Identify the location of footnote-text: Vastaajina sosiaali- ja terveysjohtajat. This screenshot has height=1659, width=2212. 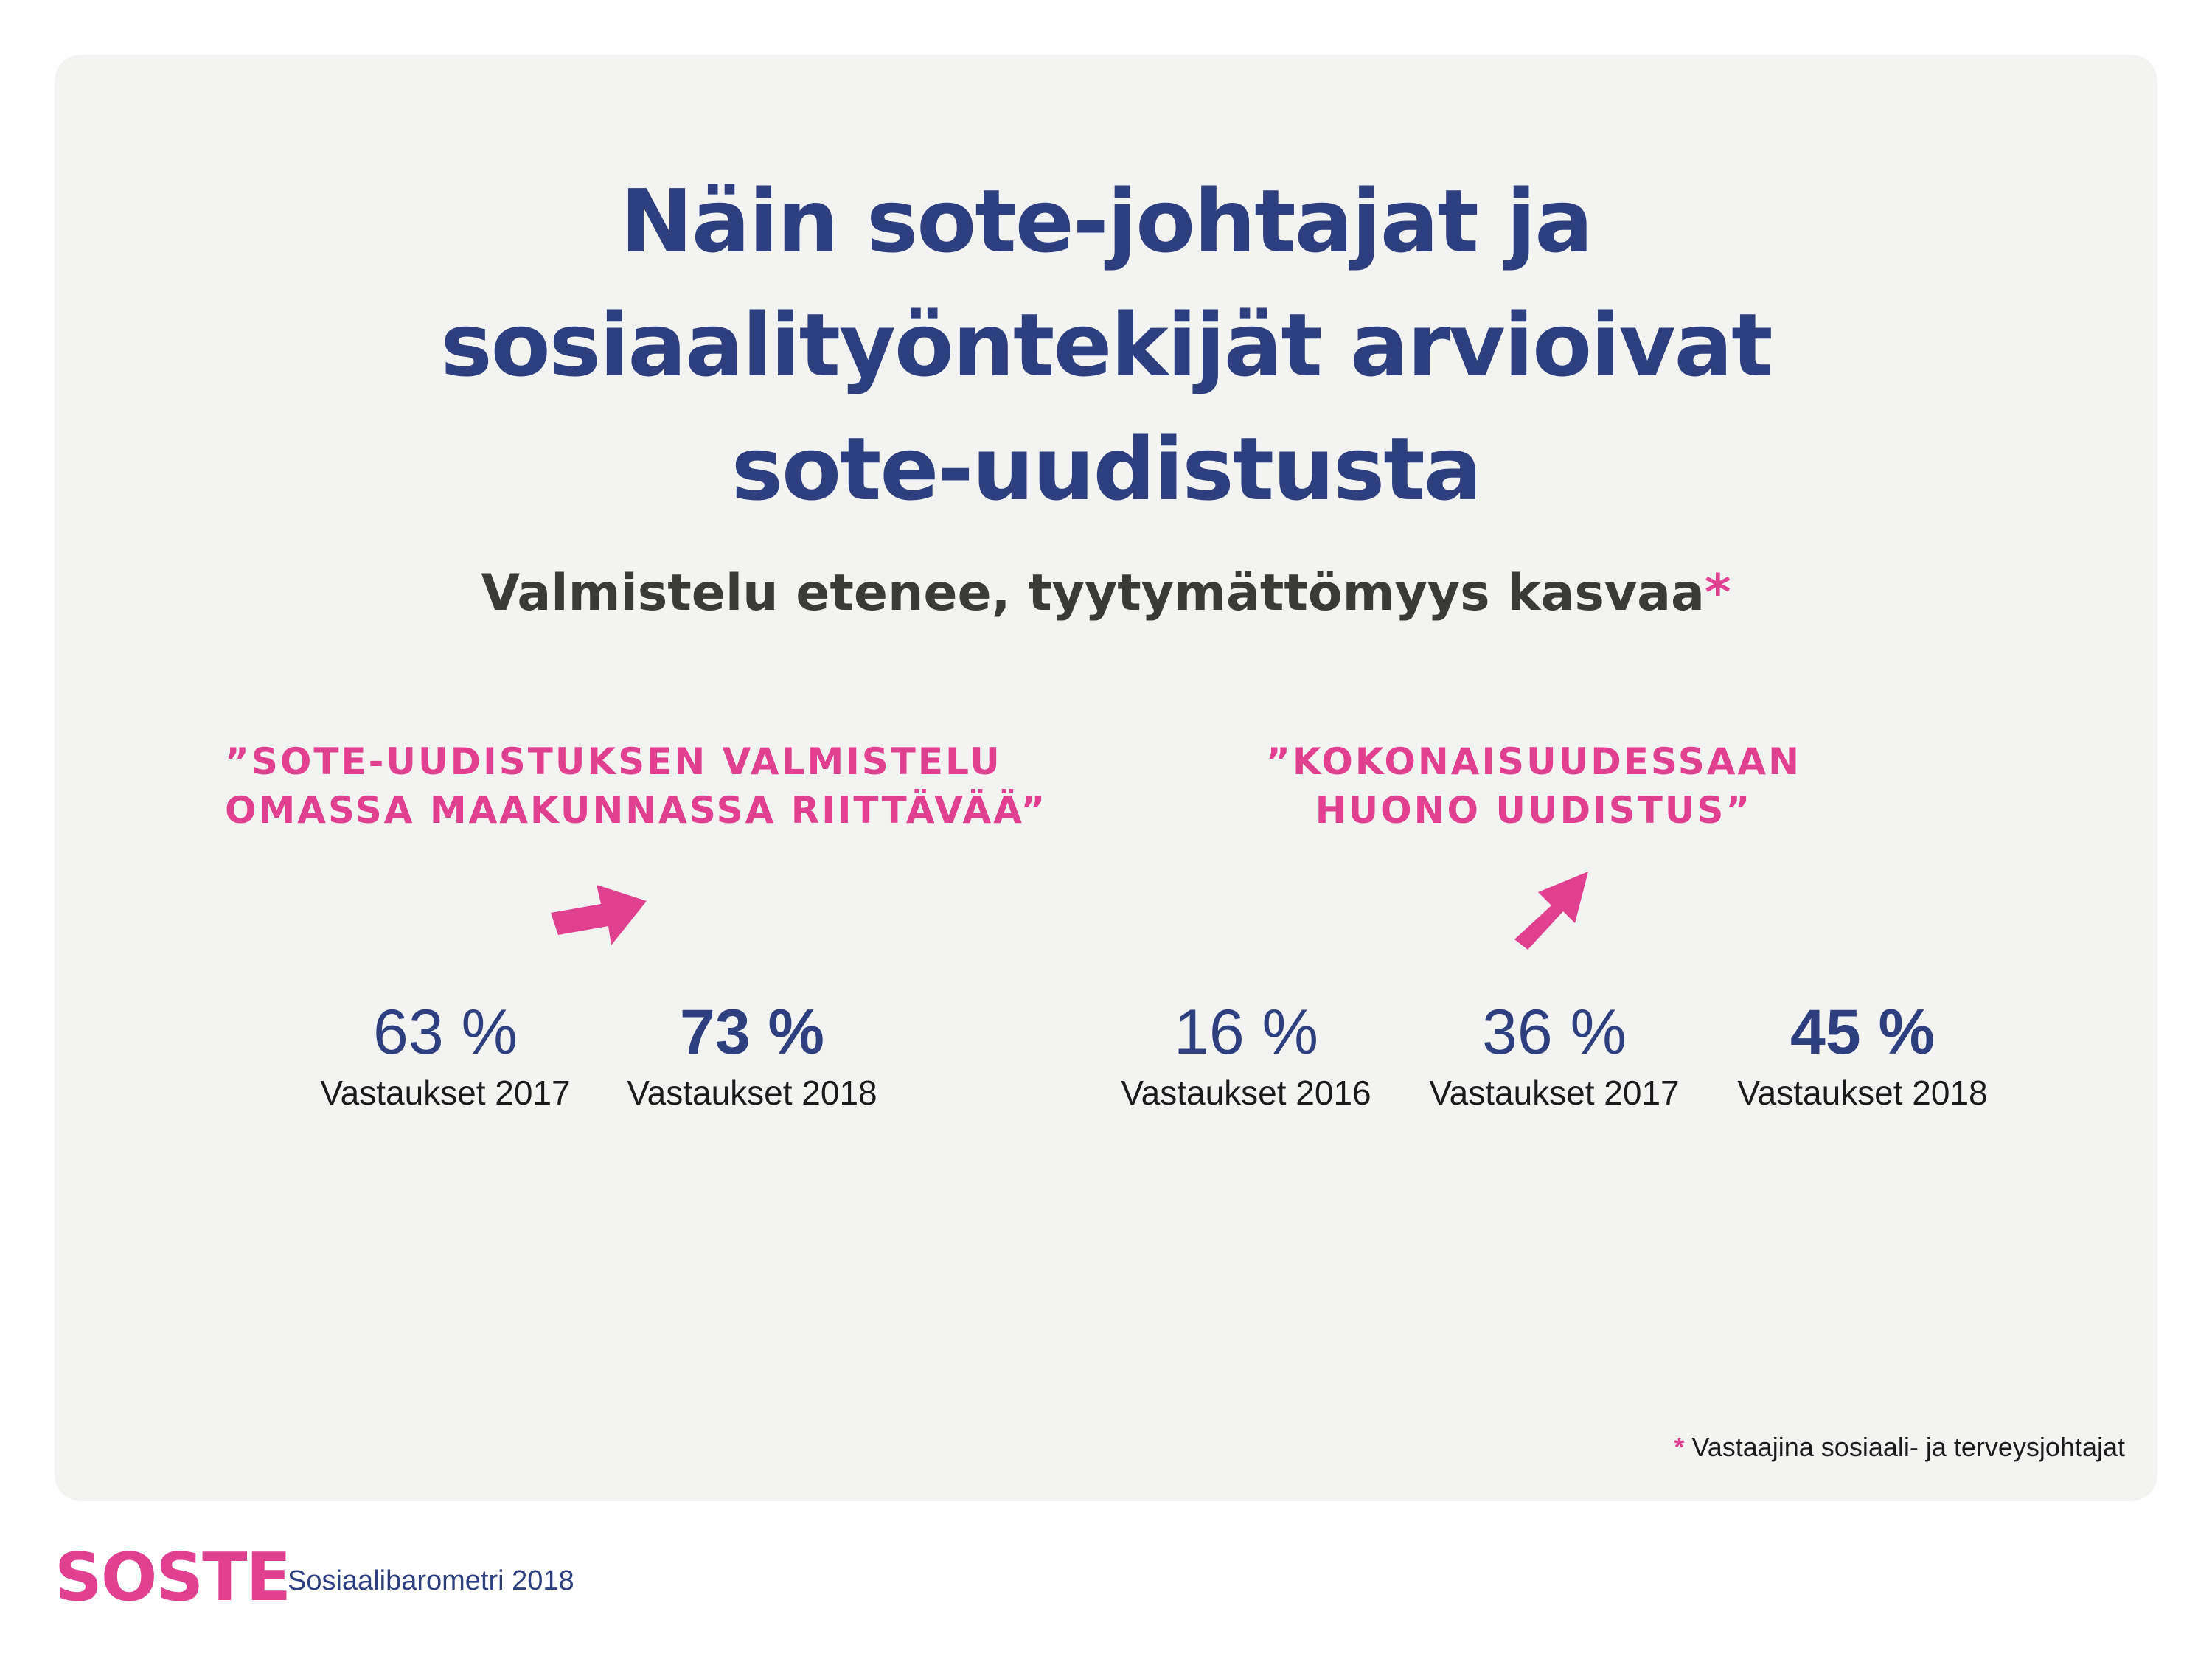
(1904, 1447).